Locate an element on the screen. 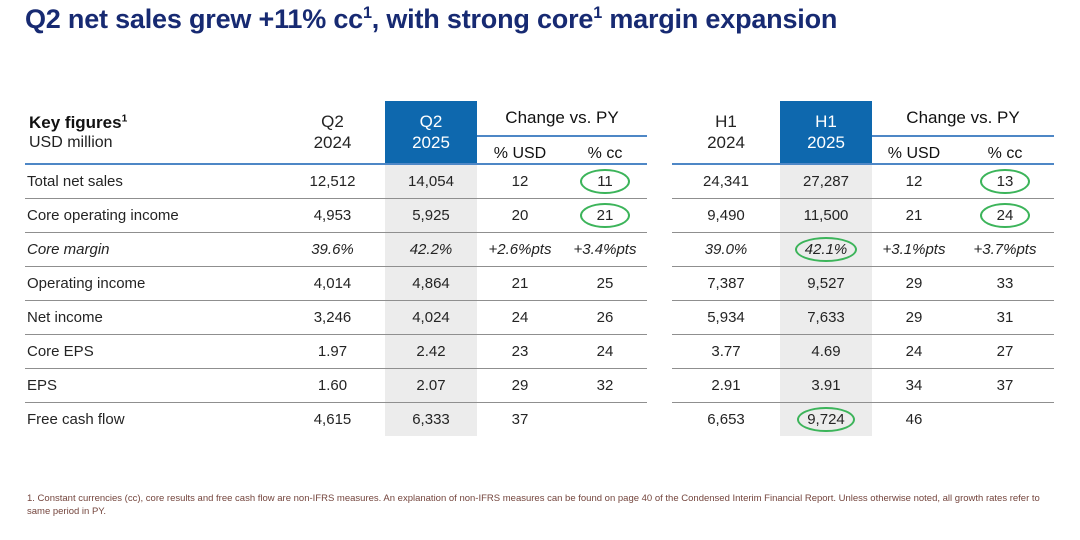 Image resolution: width=1080 pixels, height=540 pixels. row-label: Free cash flow is located at coordinates (76, 419).